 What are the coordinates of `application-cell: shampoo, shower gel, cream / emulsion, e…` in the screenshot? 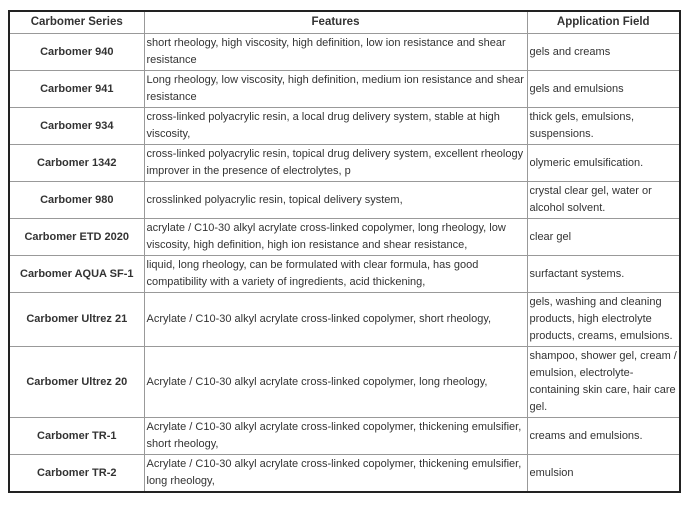 It's located at (603, 382).